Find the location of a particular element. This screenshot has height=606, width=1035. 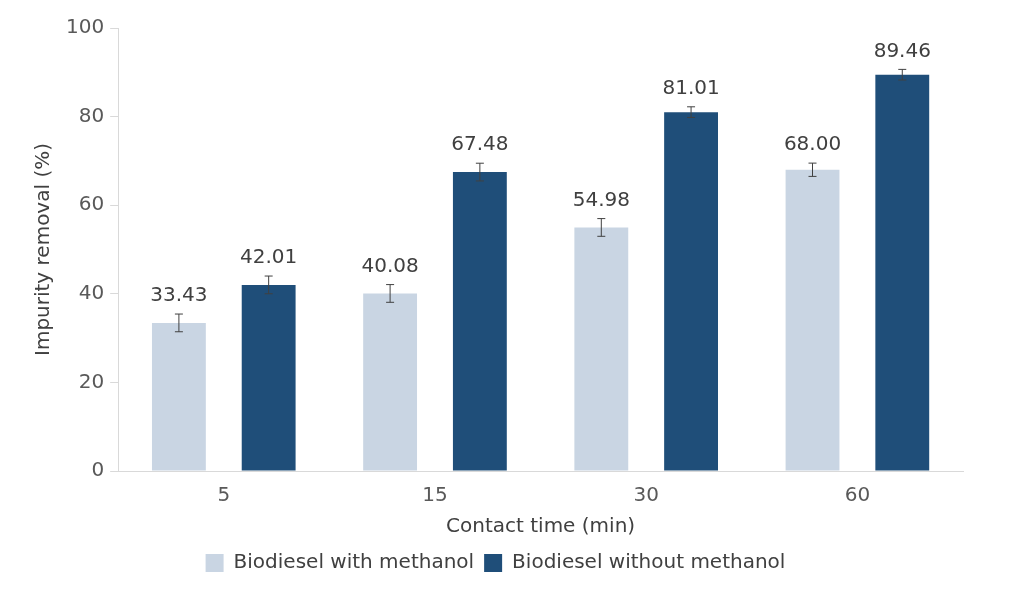

data-label: 42.01 is located at coordinates (269, 256).